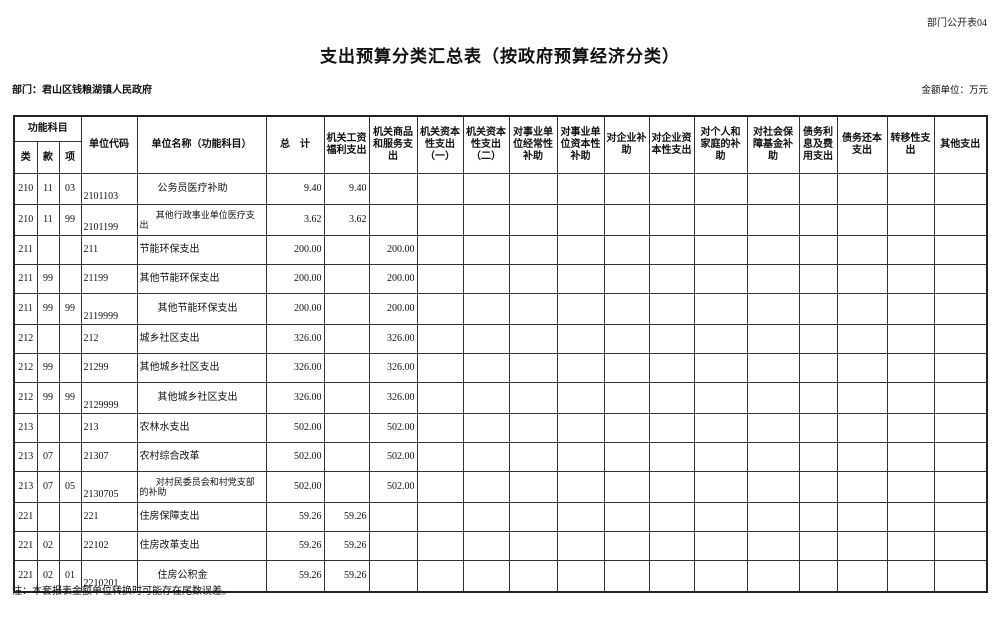 The image size is (1000, 635). Describe the element at coordinates (109, 576) in the screenshot. I see `table-cell: 2210201` at that location.